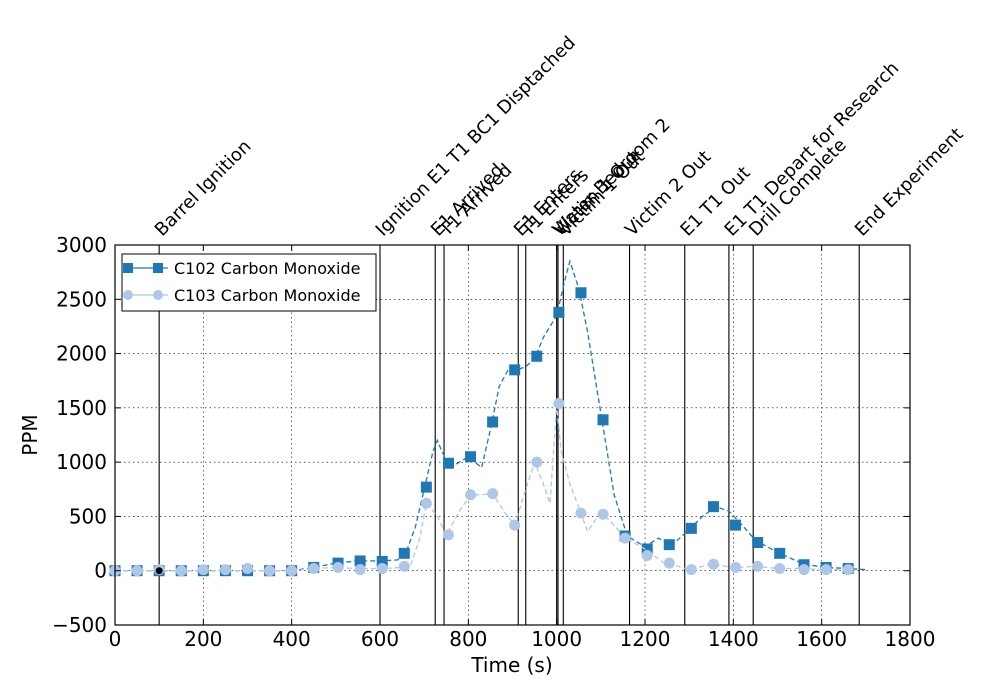 The image size is (1000, 700). What do you see at coordinates (267, 295) in the screenshot?
I see `legend-c103-label: C103 Carbon Monoxide` at bounding box center [267, 295].